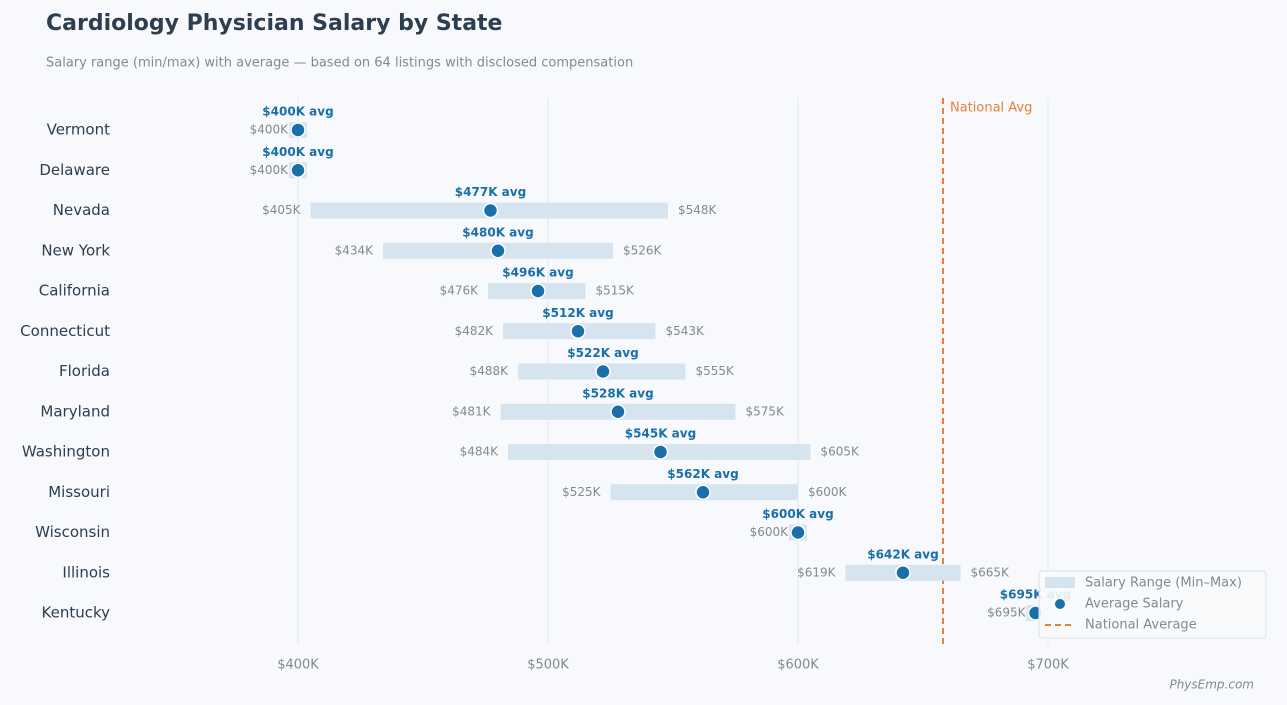 Image resolution: width=1287 pixels, height=705 pixels. Describe the element at coordinates (74, 170) in the screenshot. I see `y-tick-label: Delaware` at that location.